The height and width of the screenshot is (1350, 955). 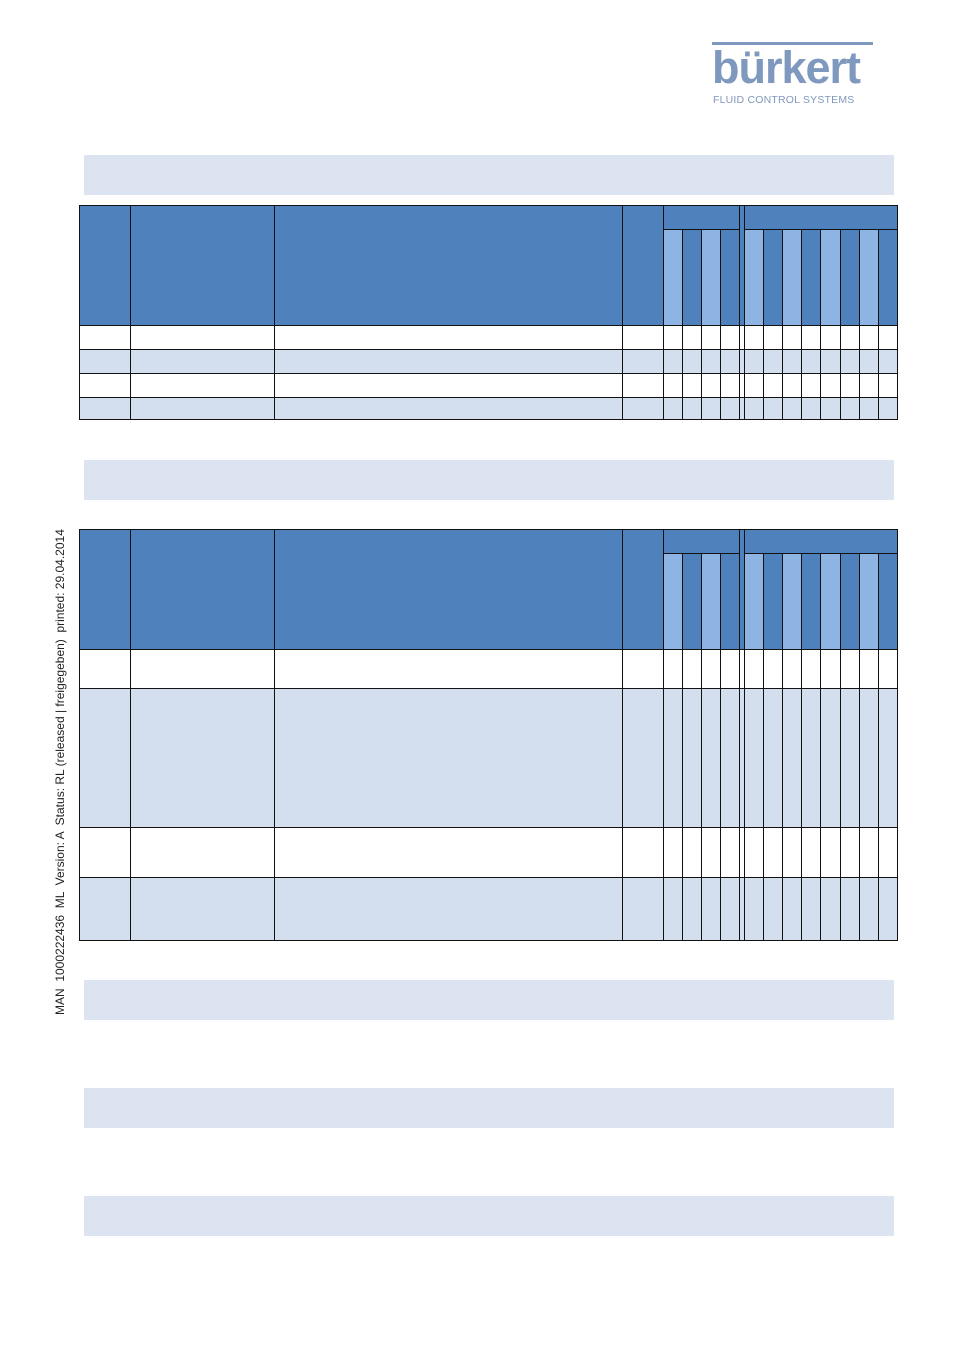 I want to click on logo-tagline: FLUID CONTROL SYSTEMS, so click(x=784, y=100).